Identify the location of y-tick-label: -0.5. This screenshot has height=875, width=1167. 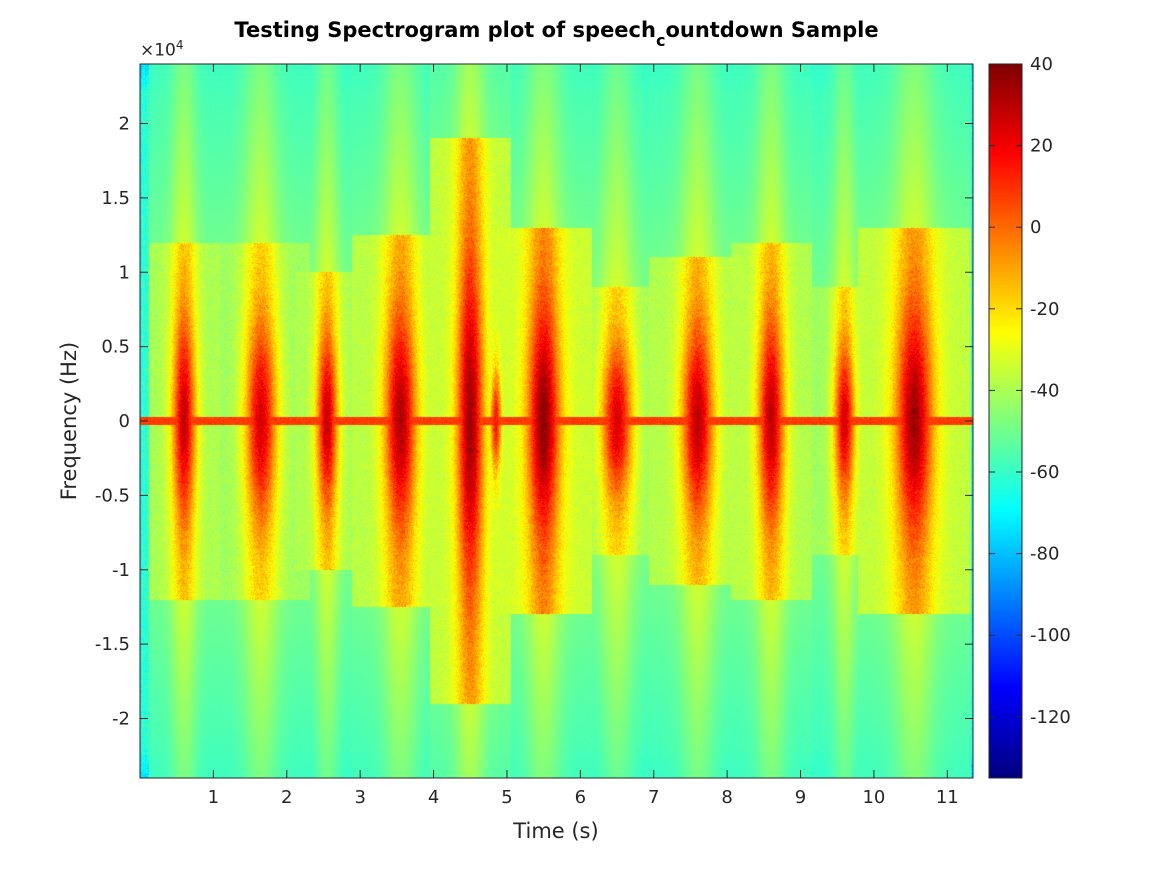
(112, 495).